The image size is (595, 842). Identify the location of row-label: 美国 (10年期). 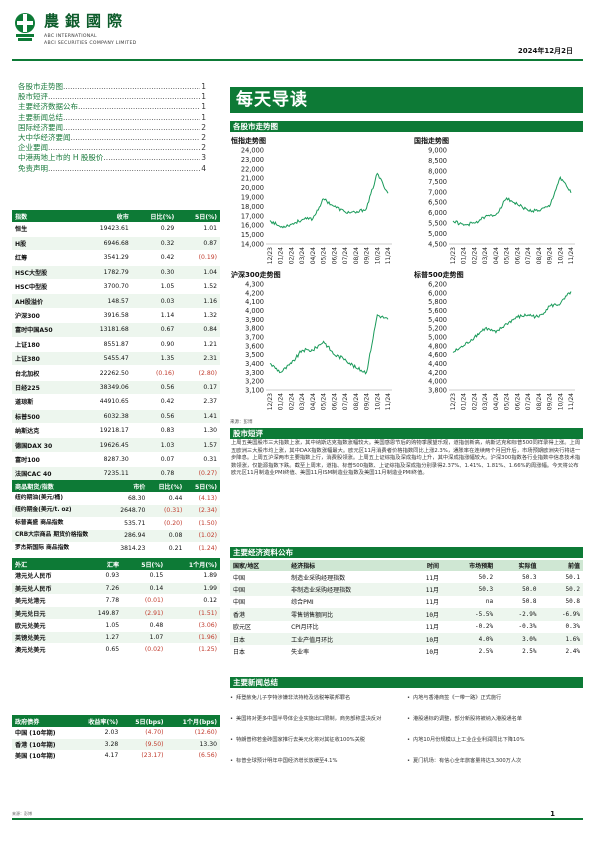
(43, 756).